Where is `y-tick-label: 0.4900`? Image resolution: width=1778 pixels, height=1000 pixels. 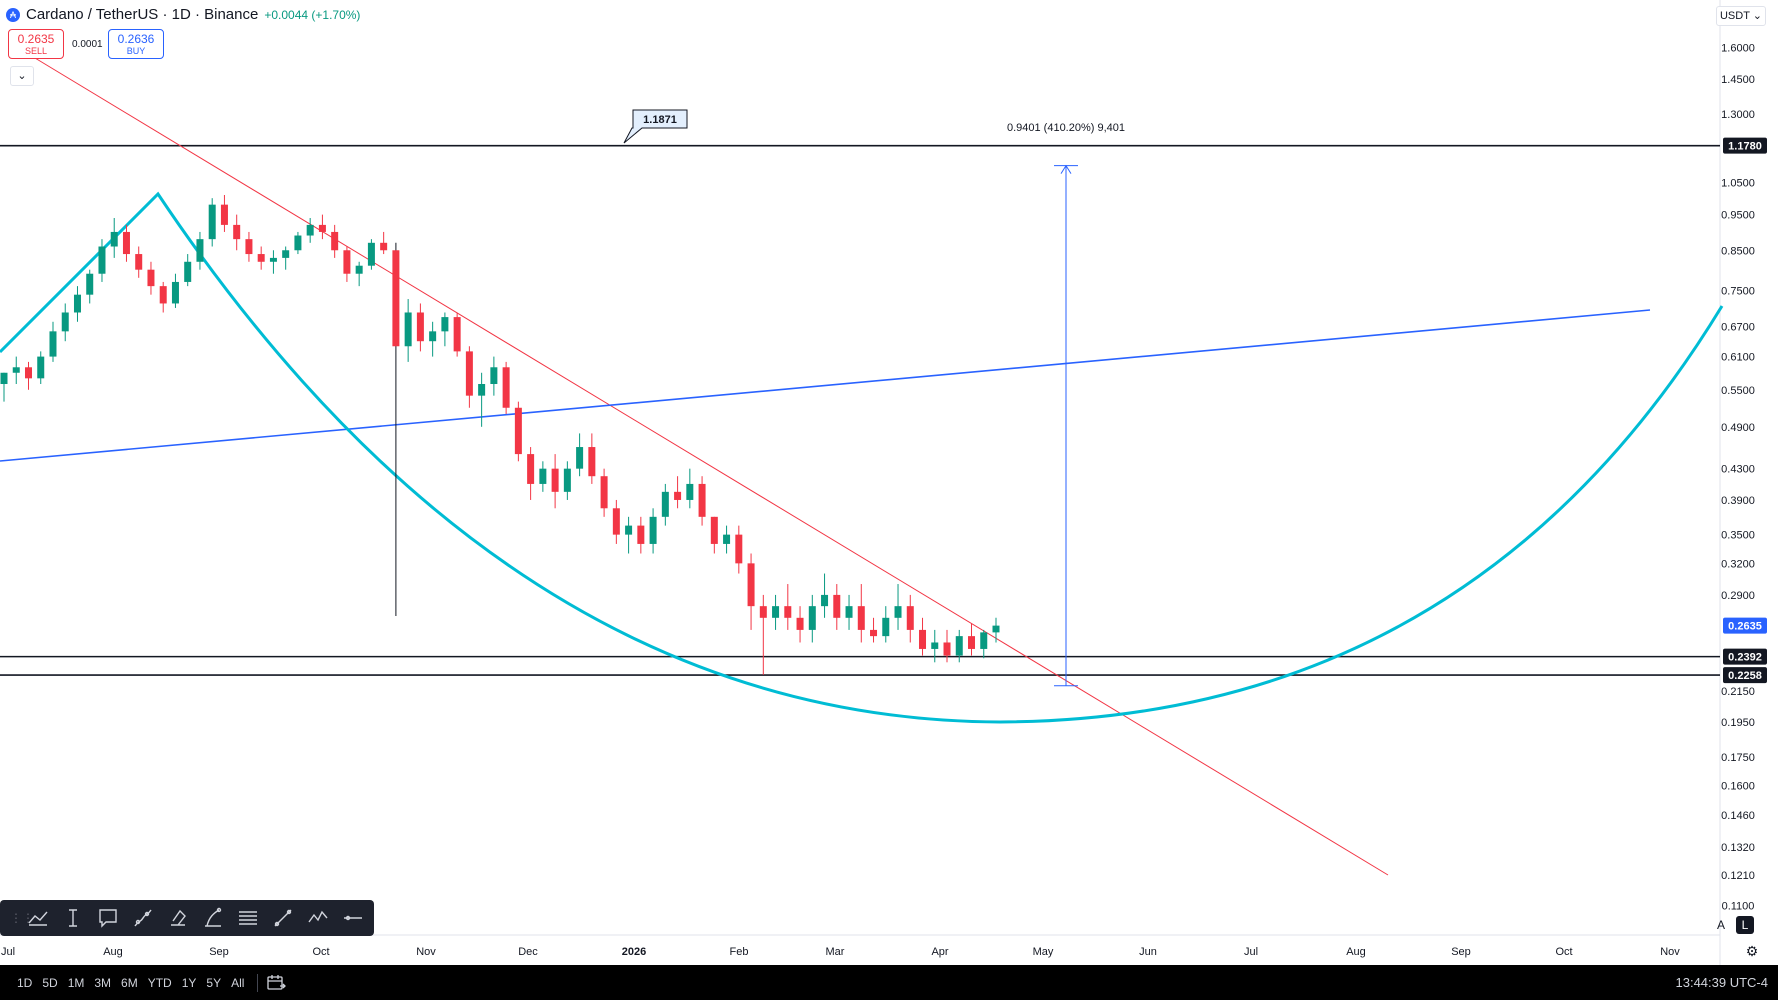 y-tick-label: 0.4900 is located at coordinates (1738, 428).